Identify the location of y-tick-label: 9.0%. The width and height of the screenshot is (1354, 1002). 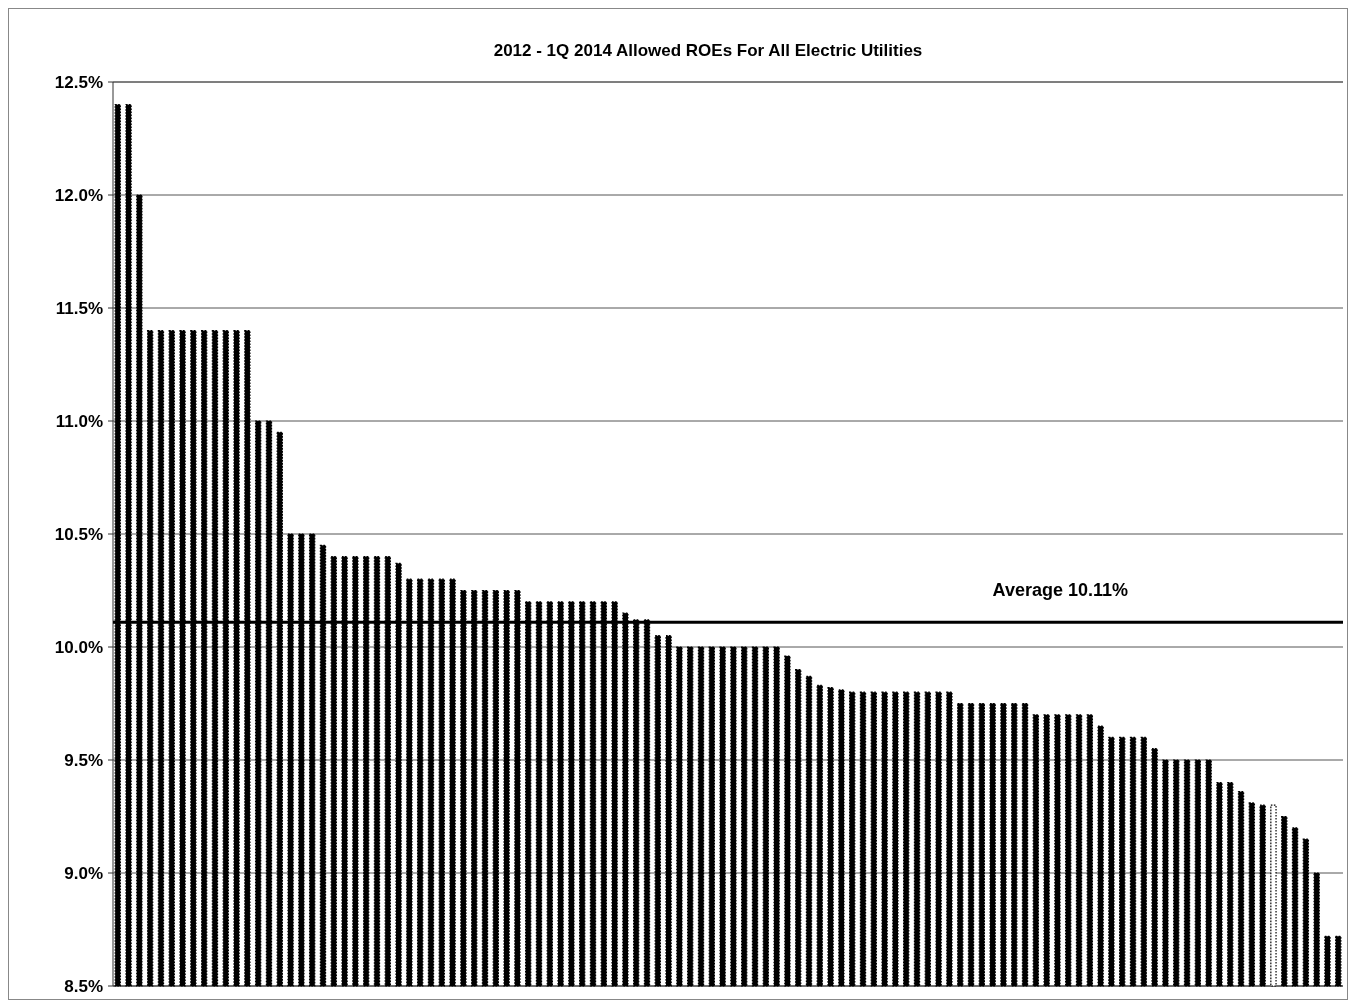
(83, 873).